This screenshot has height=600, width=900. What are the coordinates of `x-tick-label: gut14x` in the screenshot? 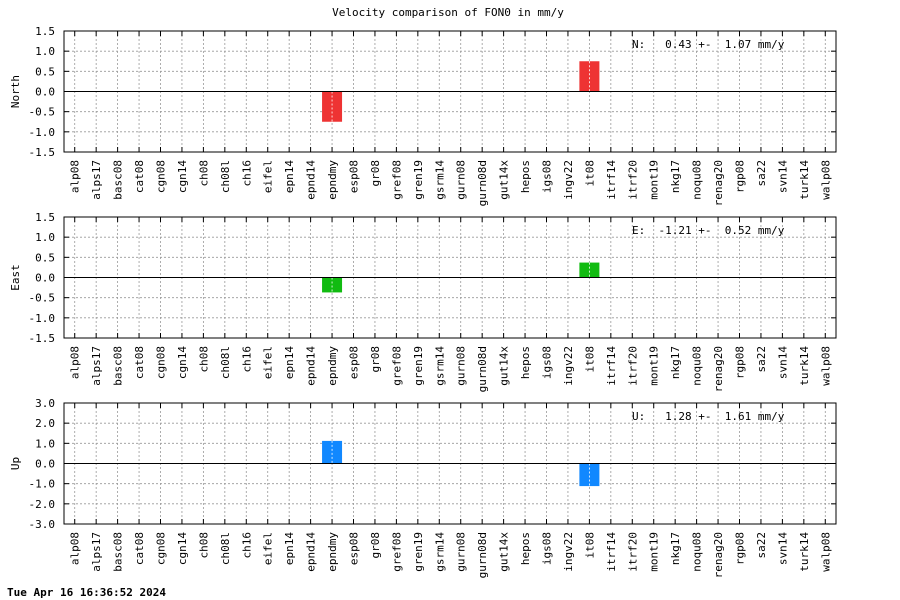 It's located at (504, 552).